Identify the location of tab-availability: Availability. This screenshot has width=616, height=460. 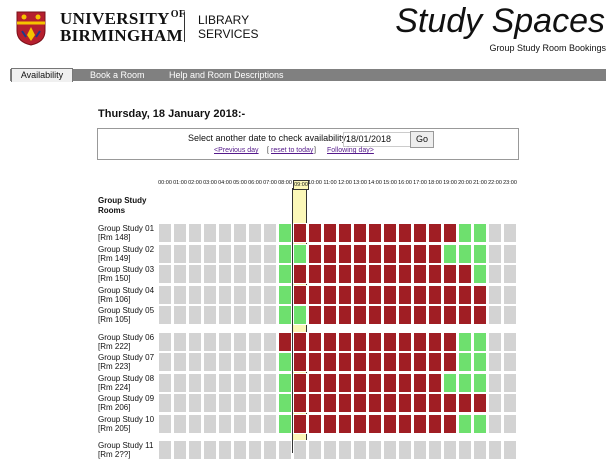
(42, 75).